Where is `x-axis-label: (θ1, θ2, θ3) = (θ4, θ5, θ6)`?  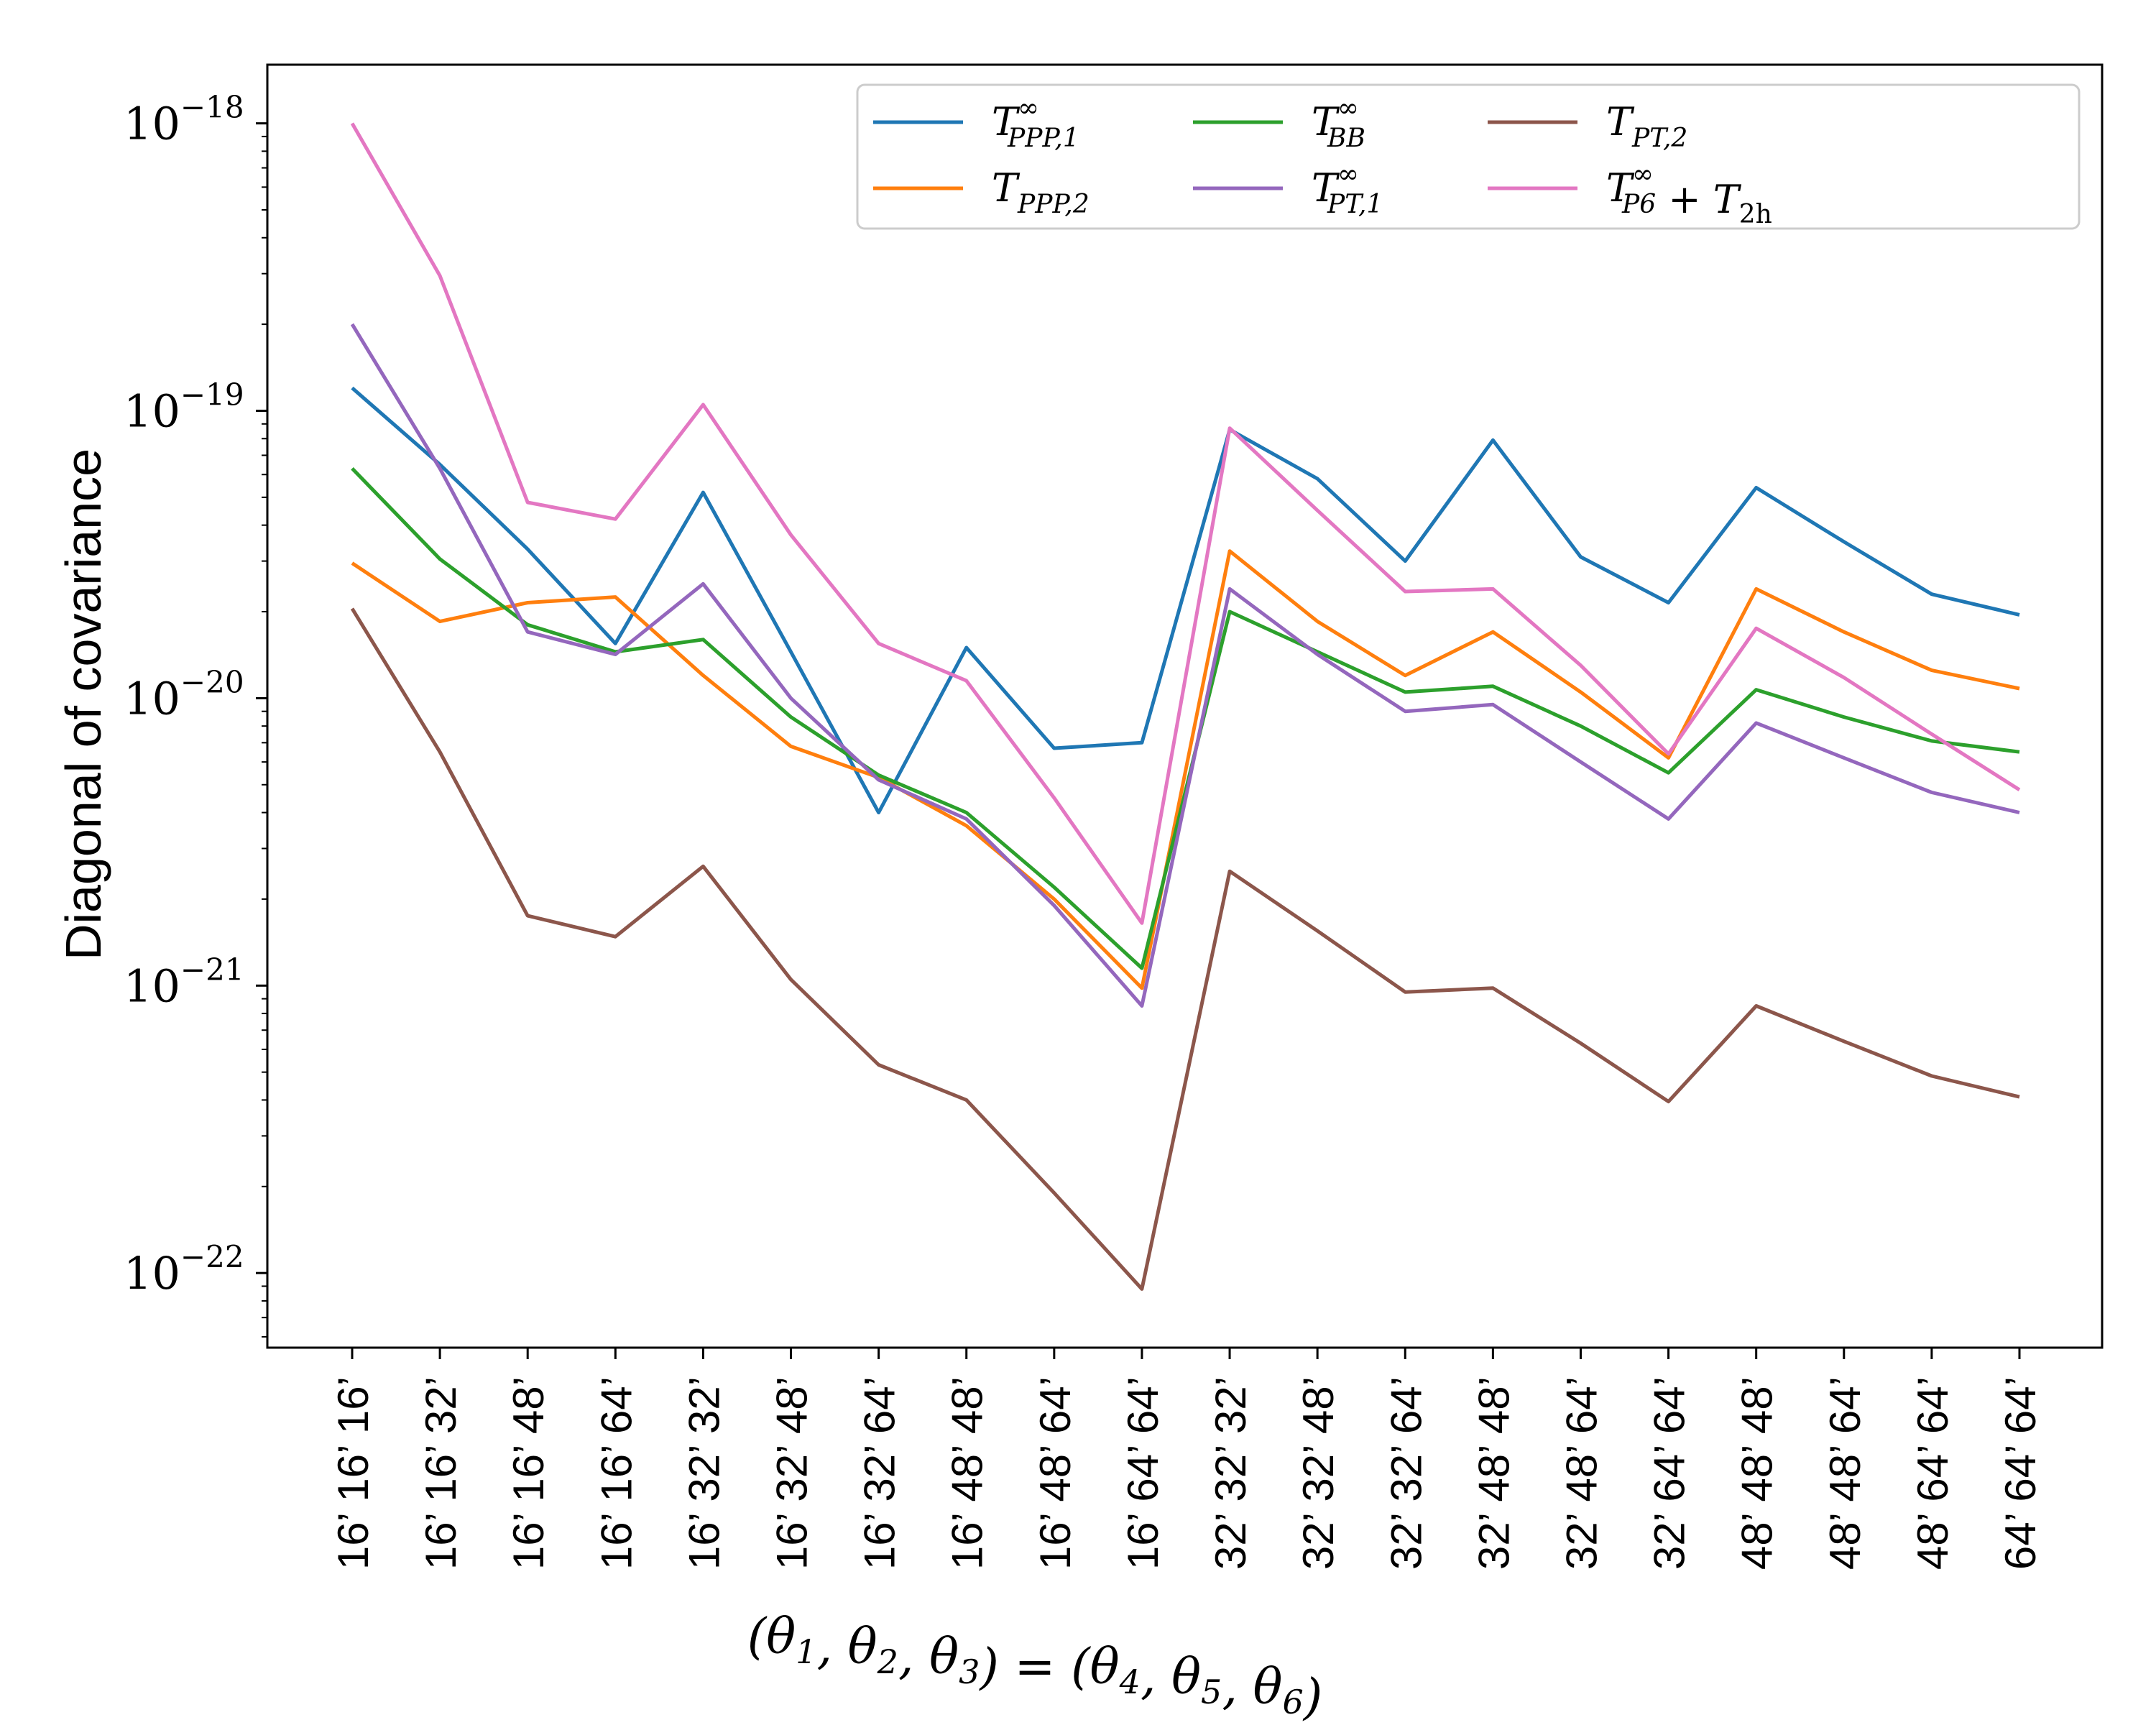
x-axis-label: (θ1, θ2, θ3) = (θ4, θ5, θ6) is located at coordinates (1035, 1667).